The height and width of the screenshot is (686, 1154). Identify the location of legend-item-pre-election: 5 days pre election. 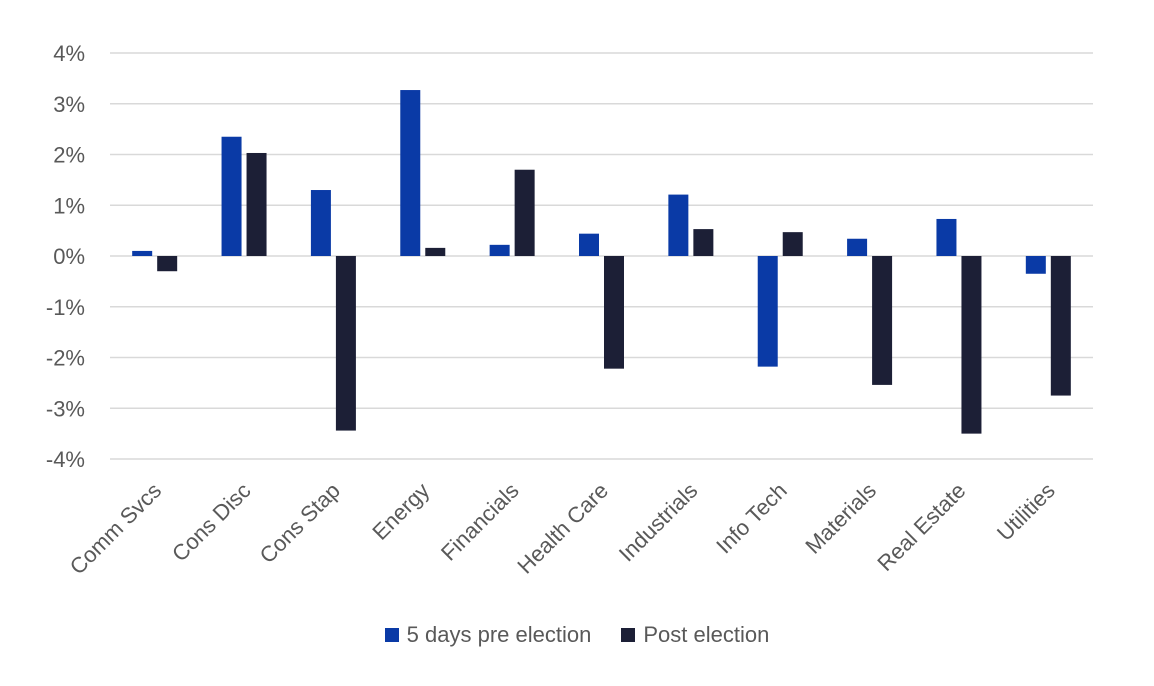
(488, 635).